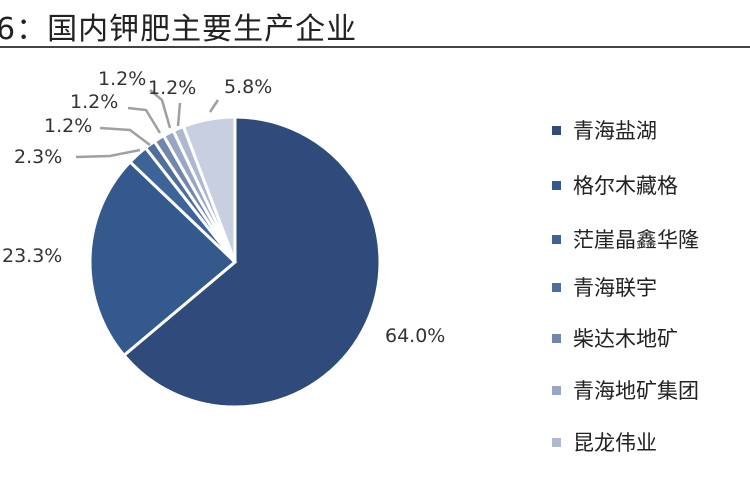  I want to click on data-label-1: 23.3%, so click(32, 256).